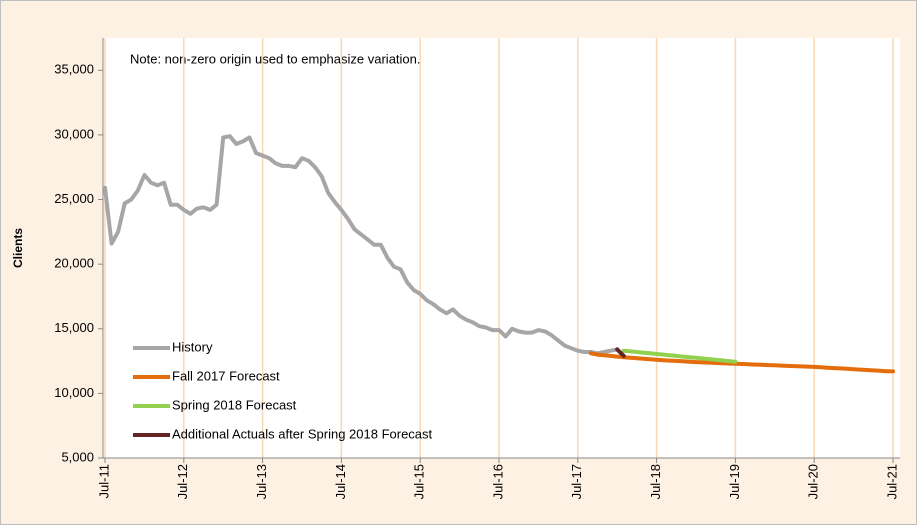  Describe the element at coordinates (655, 481) in the screenshot. I see `x-tick-label: Jul-18` at that location.